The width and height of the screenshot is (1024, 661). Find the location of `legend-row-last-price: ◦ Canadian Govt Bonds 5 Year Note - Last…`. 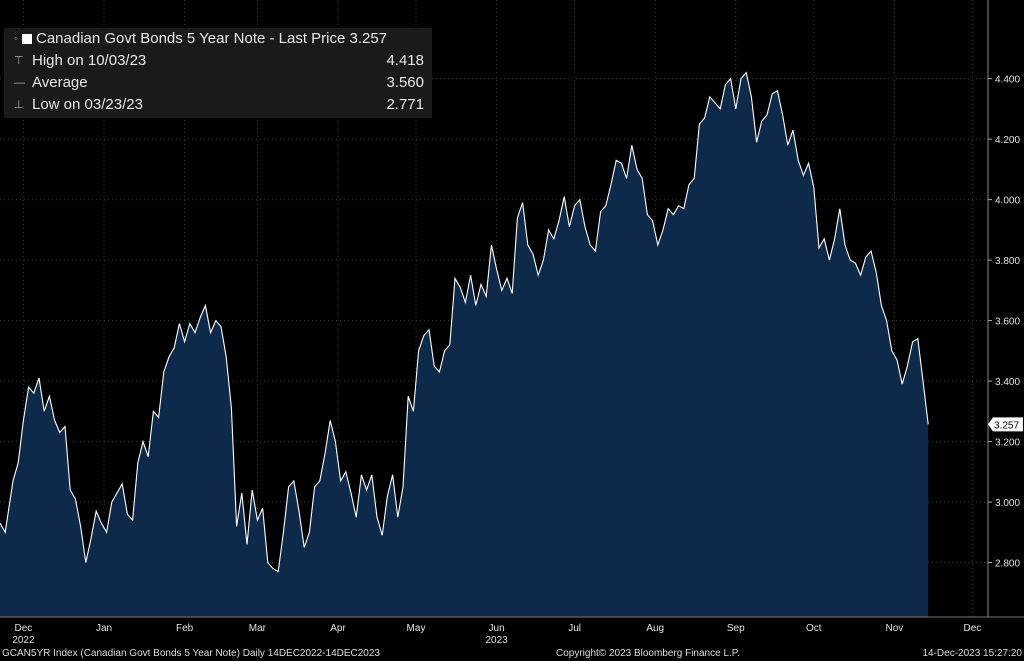

legend-row-last-price: ◦ Canadian Govt Bonds 5 Year Note - Last… is located at coordinates (218, 39).